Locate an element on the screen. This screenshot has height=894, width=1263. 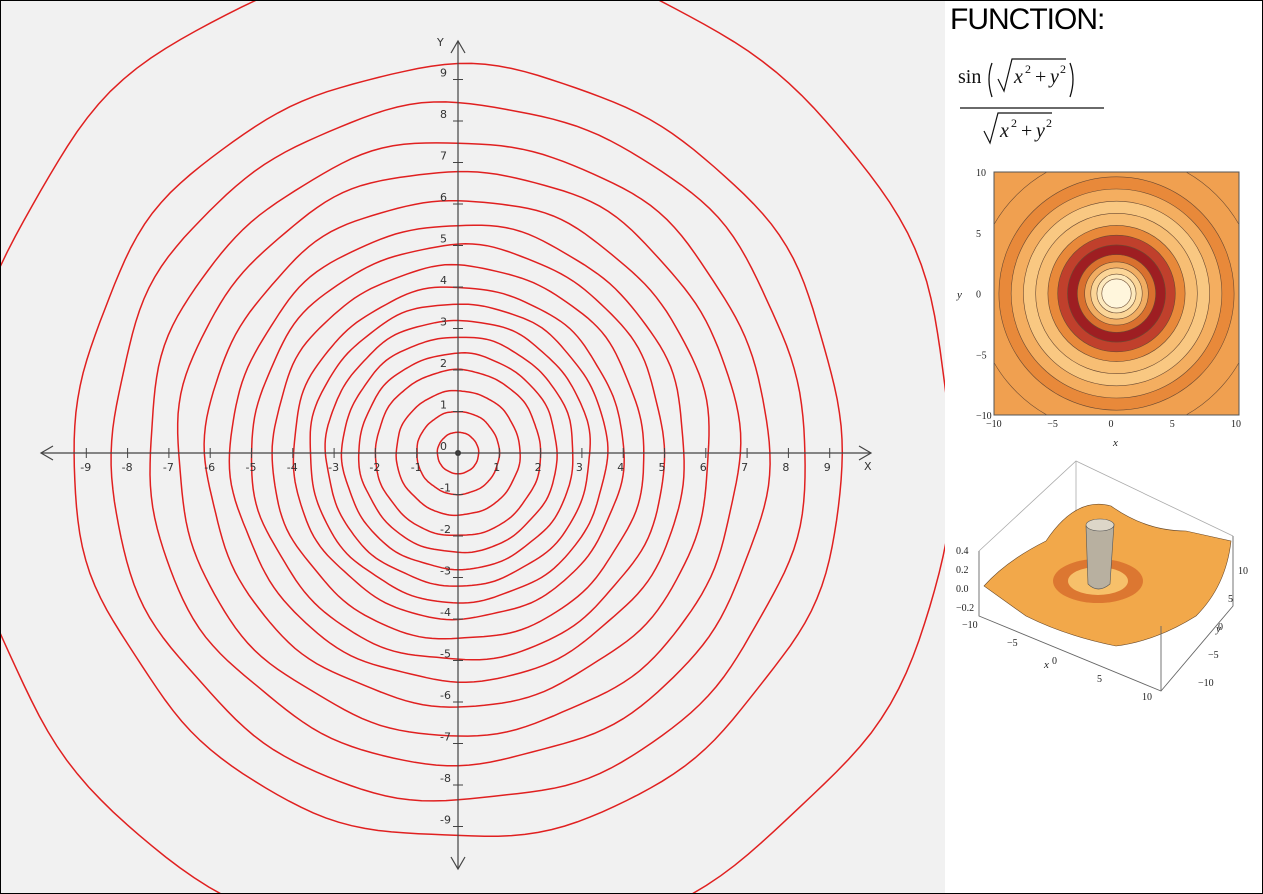
formula-right-paren is located at coordinates (1071, 80).